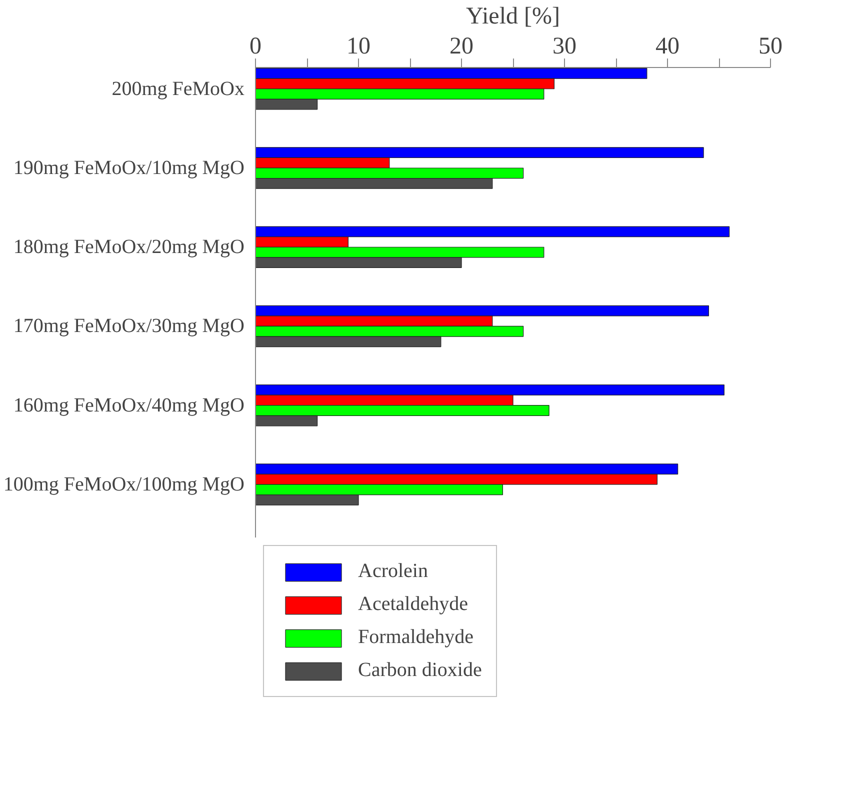 The width and height of the screenshot is (854, 798). What do you see at coordinates (462, 47) in the screenshot?
I see `x-tick-label: 20` at bounding box center [462, 47].